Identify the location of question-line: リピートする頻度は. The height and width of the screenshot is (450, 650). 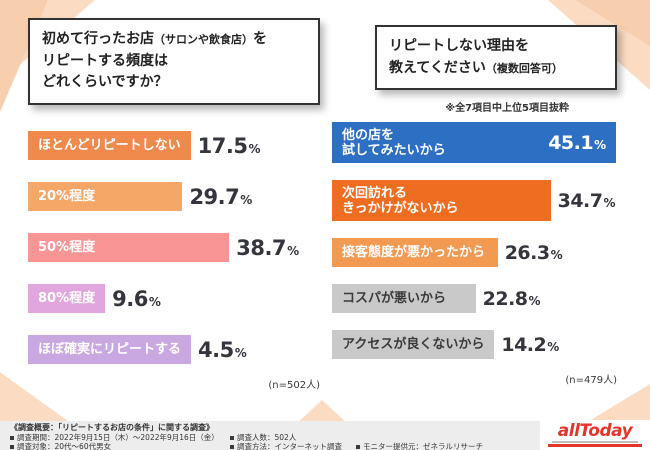
(105, 60).